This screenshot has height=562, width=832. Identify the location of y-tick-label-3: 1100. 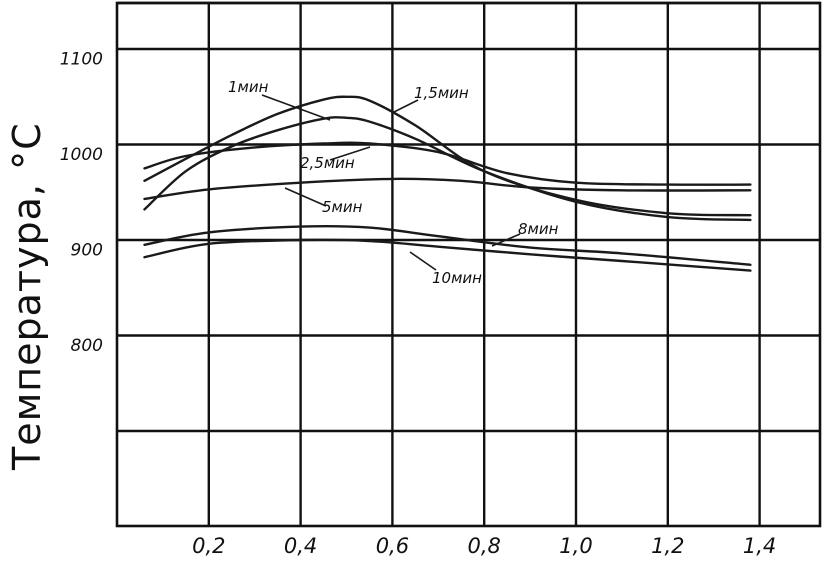
(81, 60).